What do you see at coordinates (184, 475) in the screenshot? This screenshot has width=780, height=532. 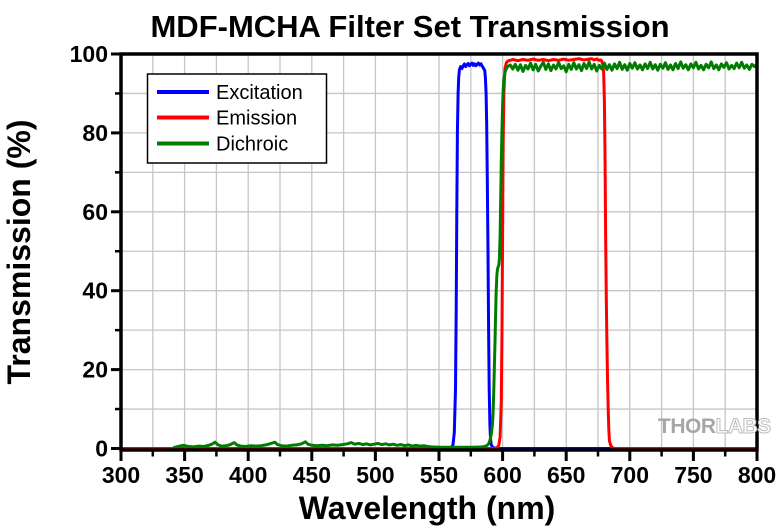 I see `x-tick-label: 350` at bounding box center [184, 475].